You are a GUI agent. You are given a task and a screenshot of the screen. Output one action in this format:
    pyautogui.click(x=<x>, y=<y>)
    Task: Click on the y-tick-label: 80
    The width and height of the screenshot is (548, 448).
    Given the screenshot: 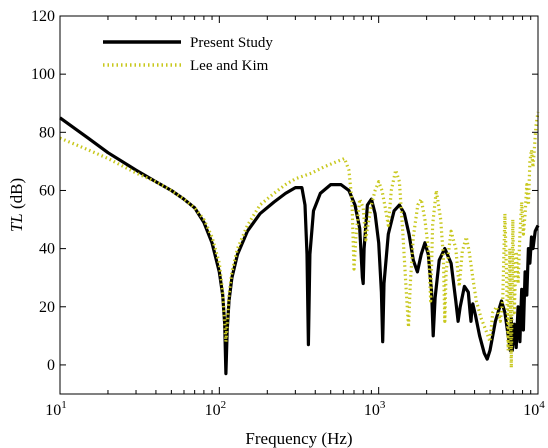 What is the action you would take?
    pyautogui.click(x=47, y=132)
    